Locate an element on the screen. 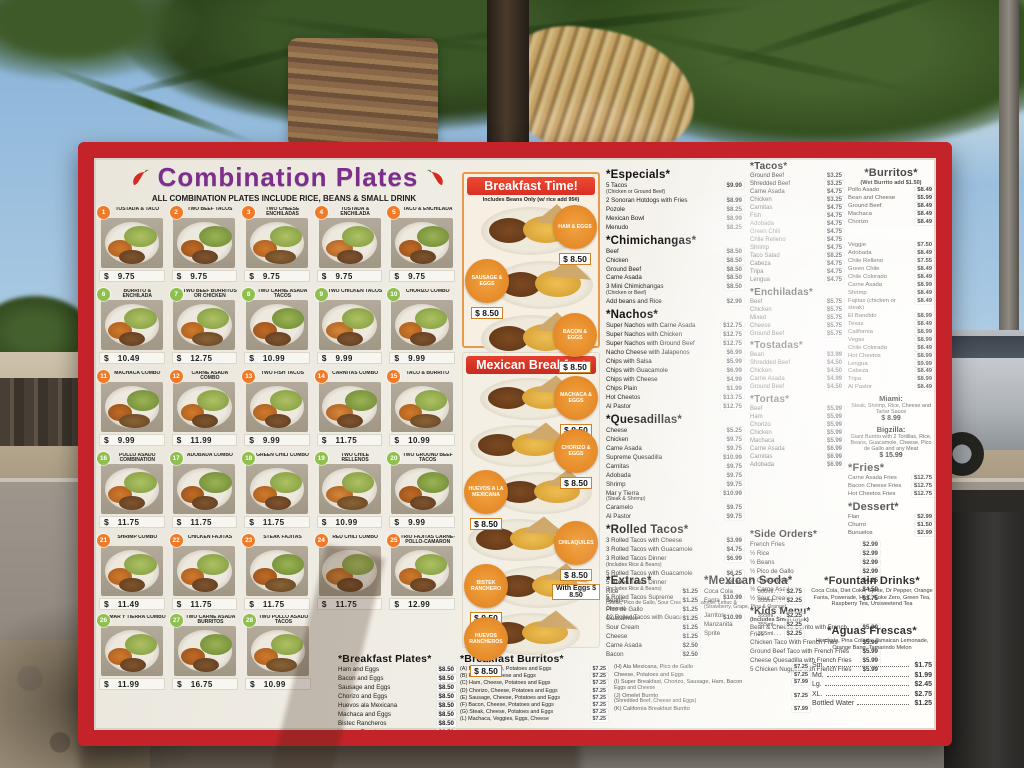 Image resolution: width=1024 pixels, height=768 pixels. menu-item: Chicken $4.50 is located at coordinates (797, 371).